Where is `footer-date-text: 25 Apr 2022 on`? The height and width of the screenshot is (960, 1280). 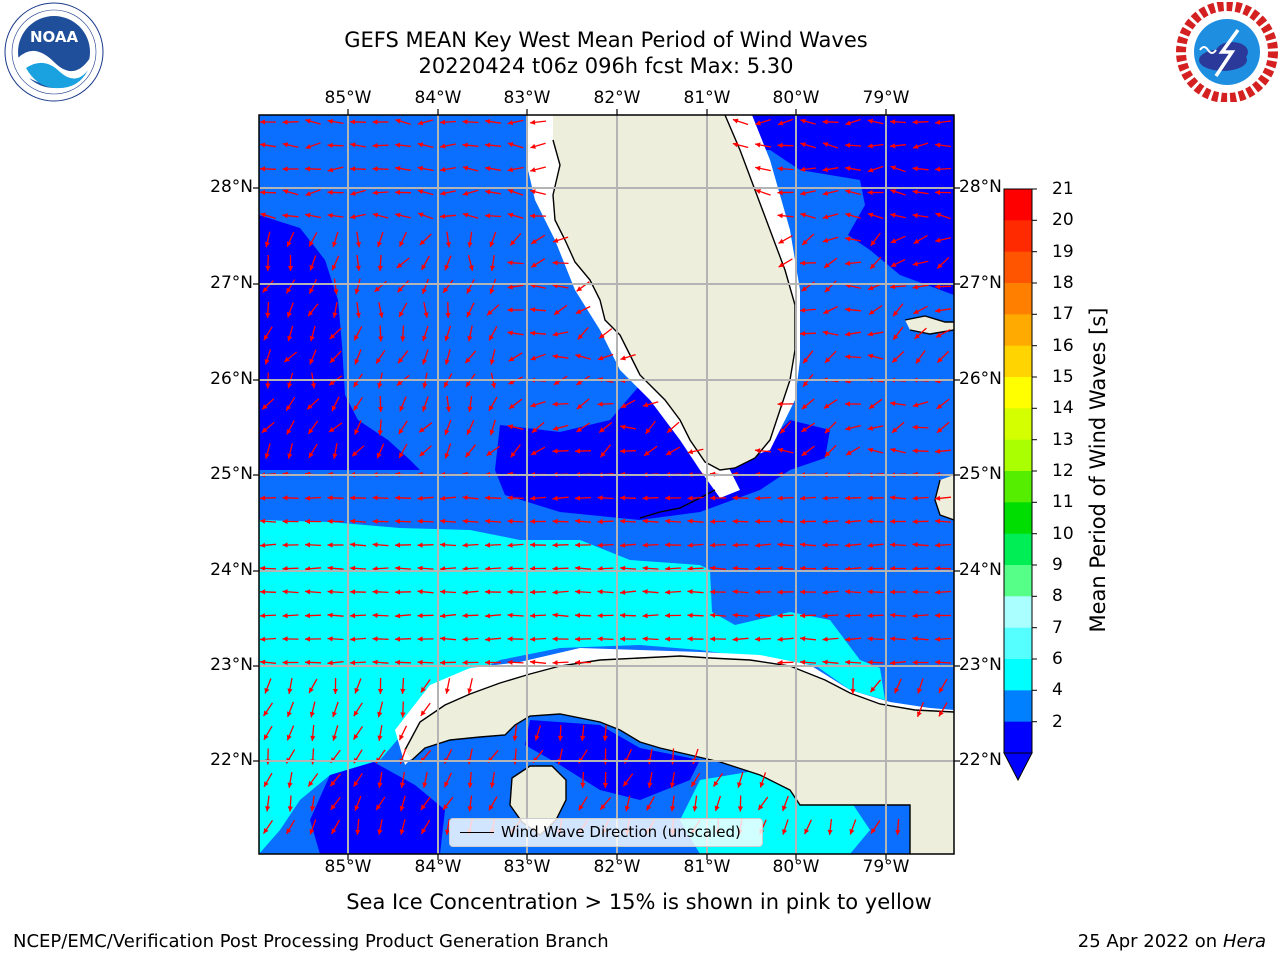 footer-date-text: 25 Apr 2022 on is located at coordinates (1150, 941).